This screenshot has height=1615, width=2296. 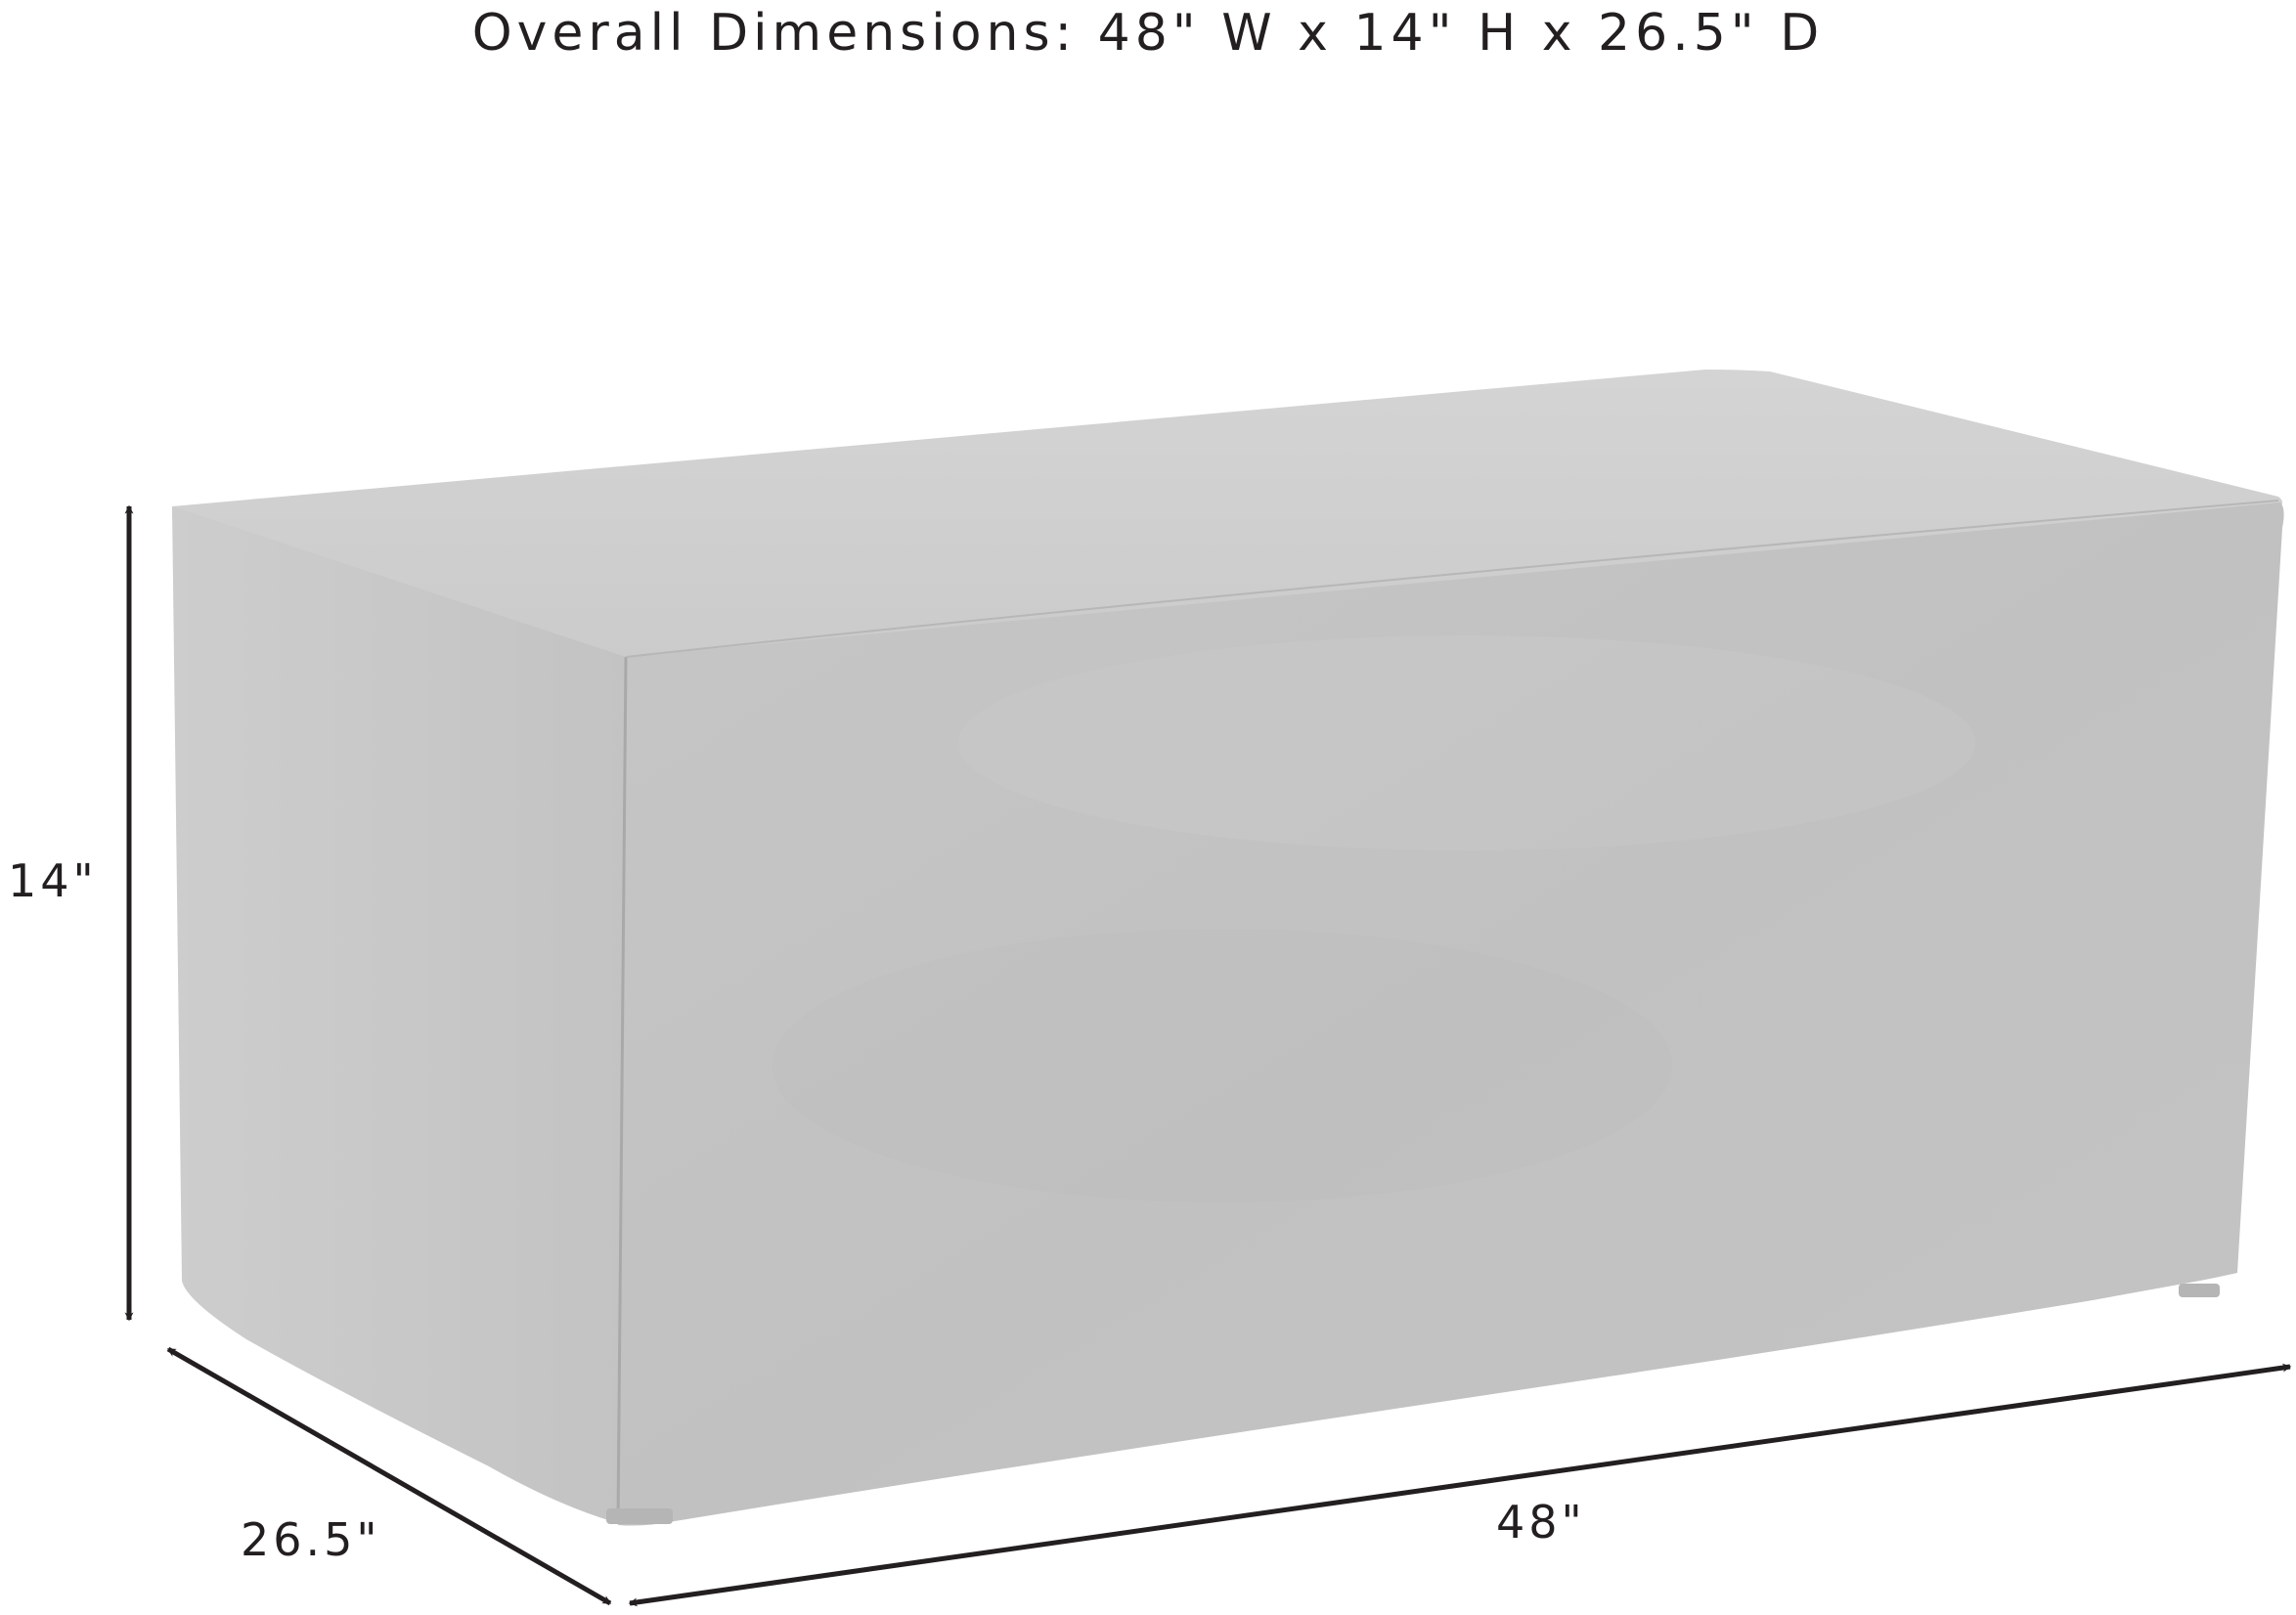 I want to click on depth-label: 26.5", so click(x=311, y=1539).